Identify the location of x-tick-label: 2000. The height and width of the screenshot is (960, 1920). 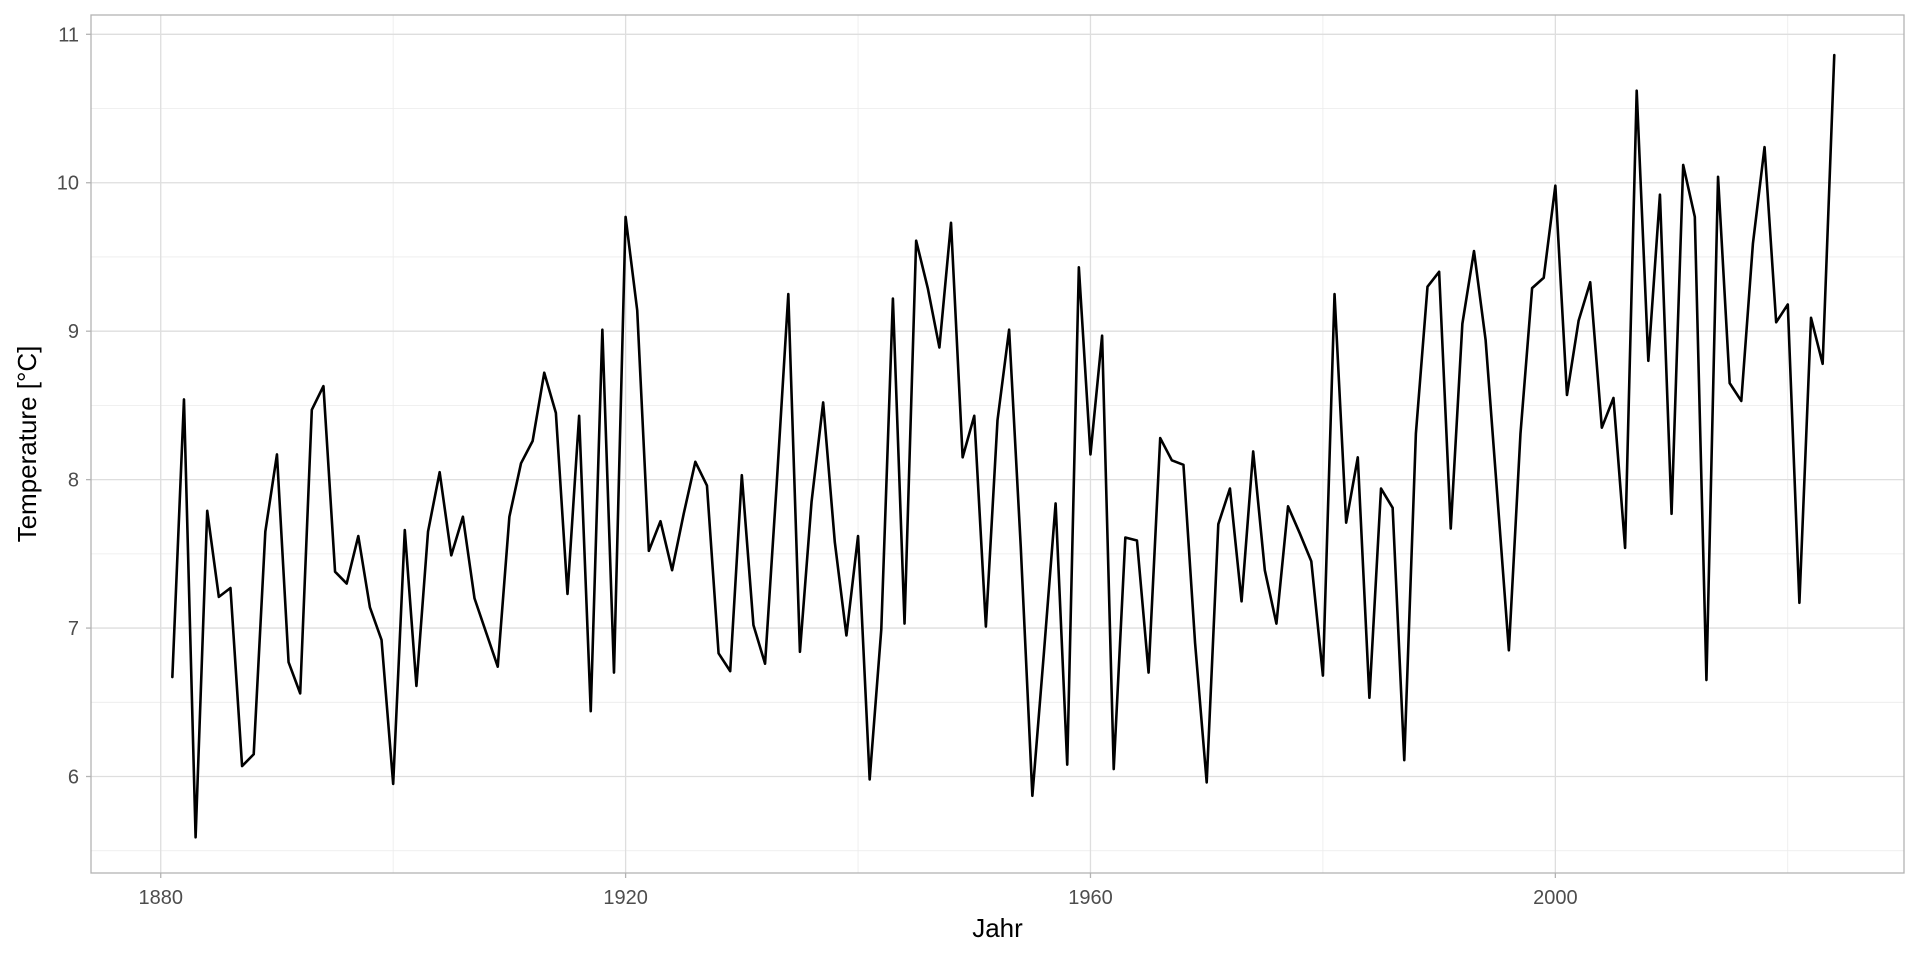
(1555, 898).